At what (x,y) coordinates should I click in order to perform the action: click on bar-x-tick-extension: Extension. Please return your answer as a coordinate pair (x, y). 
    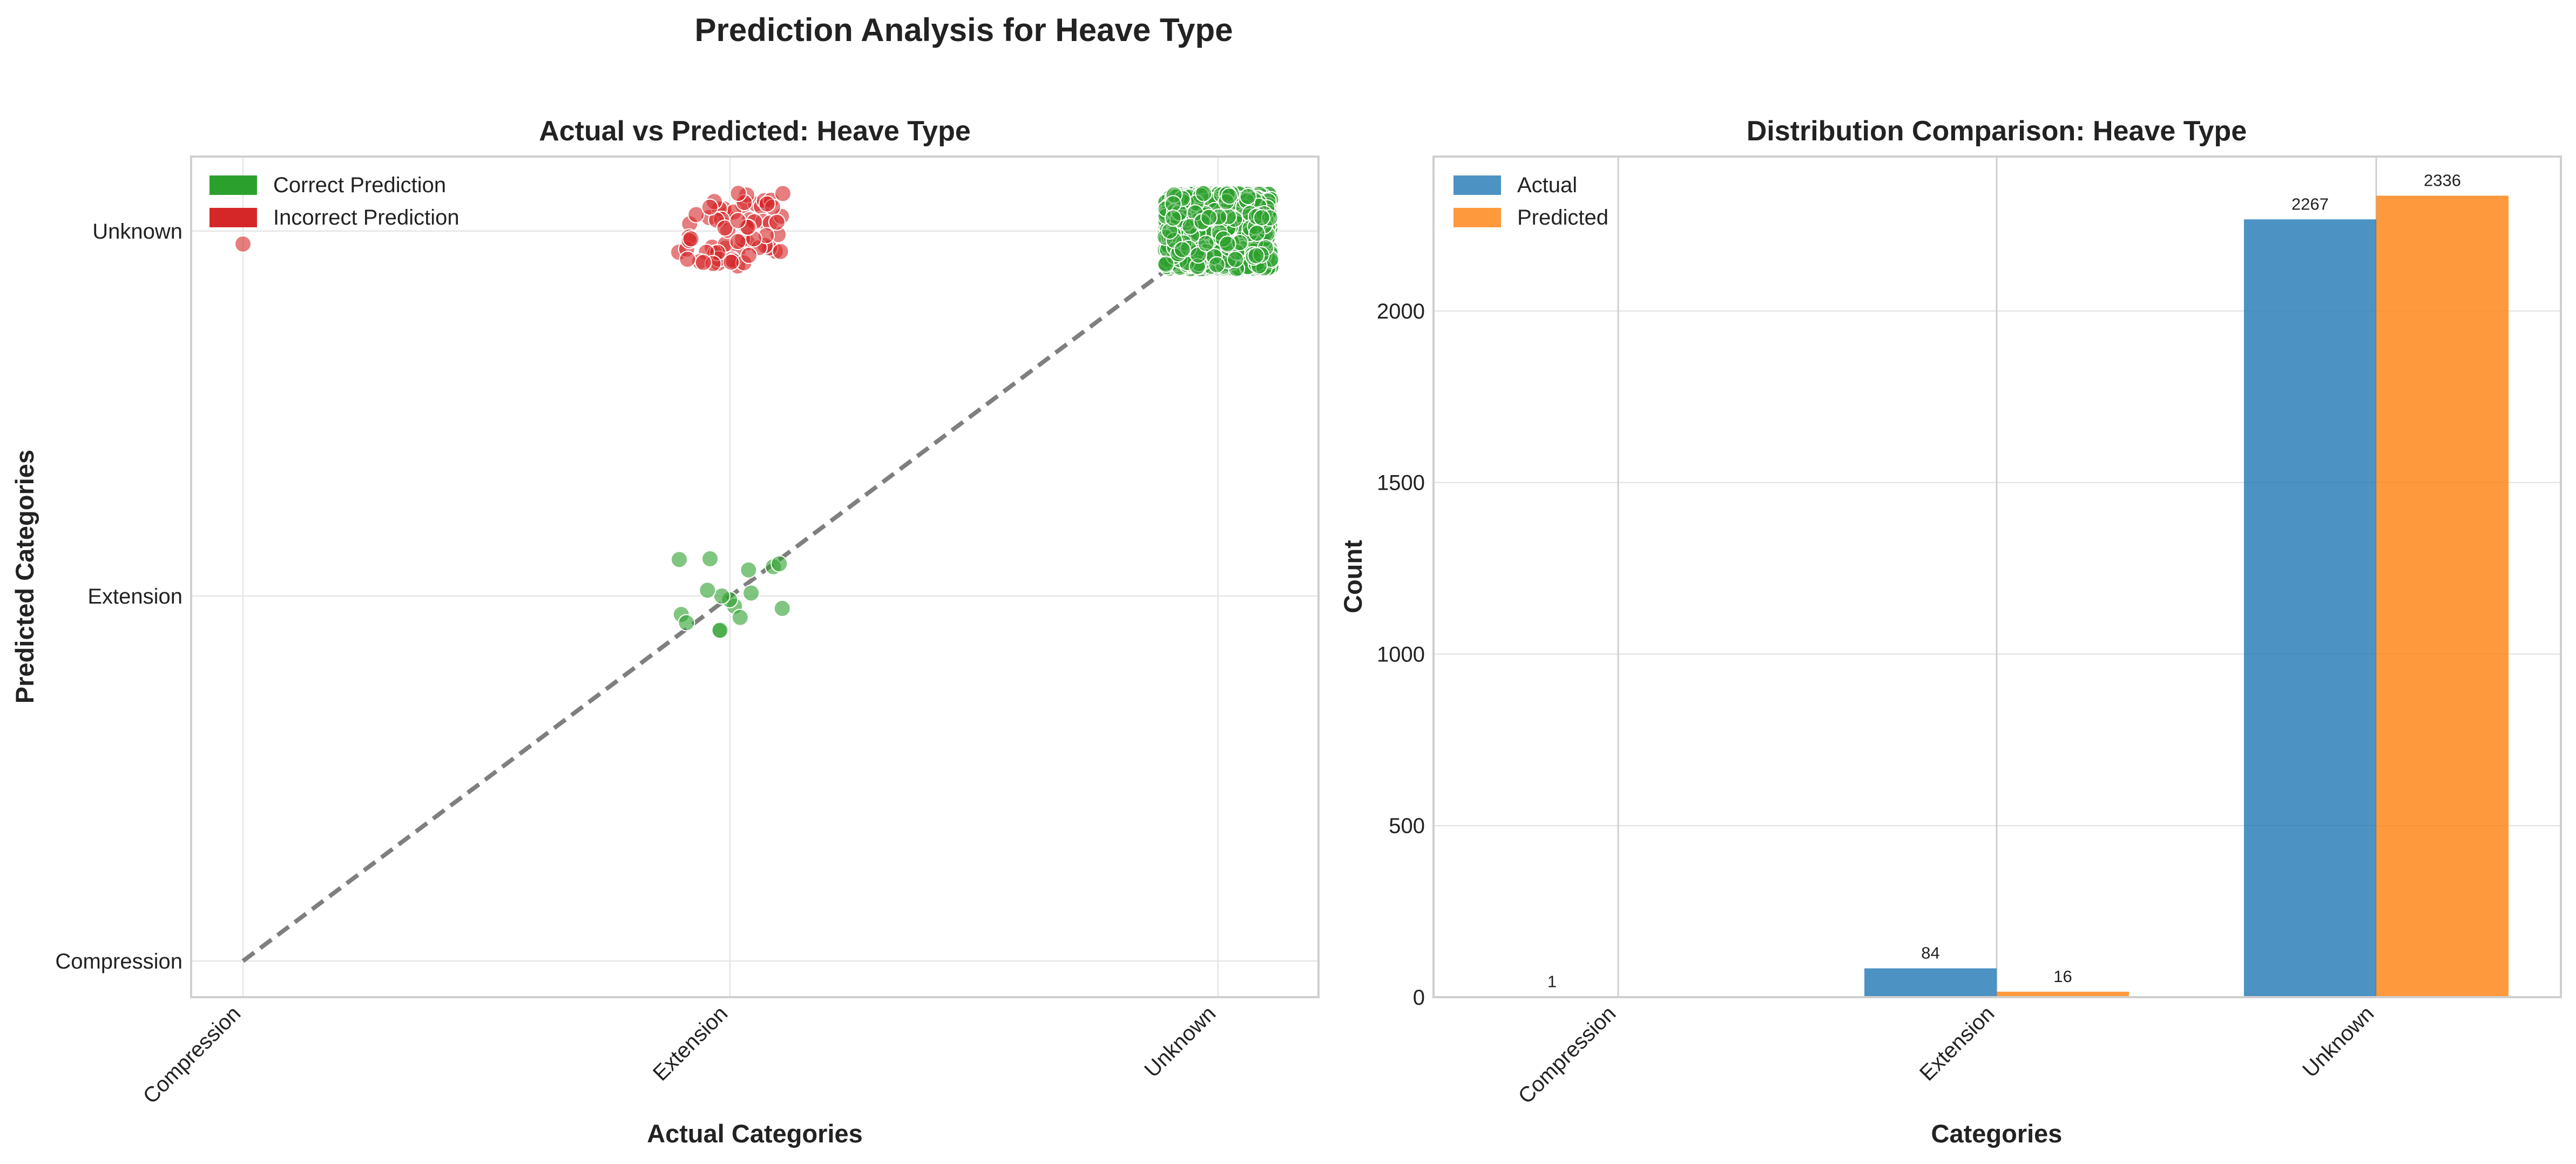
    Looking at the image, I should click on (1957, 1043).